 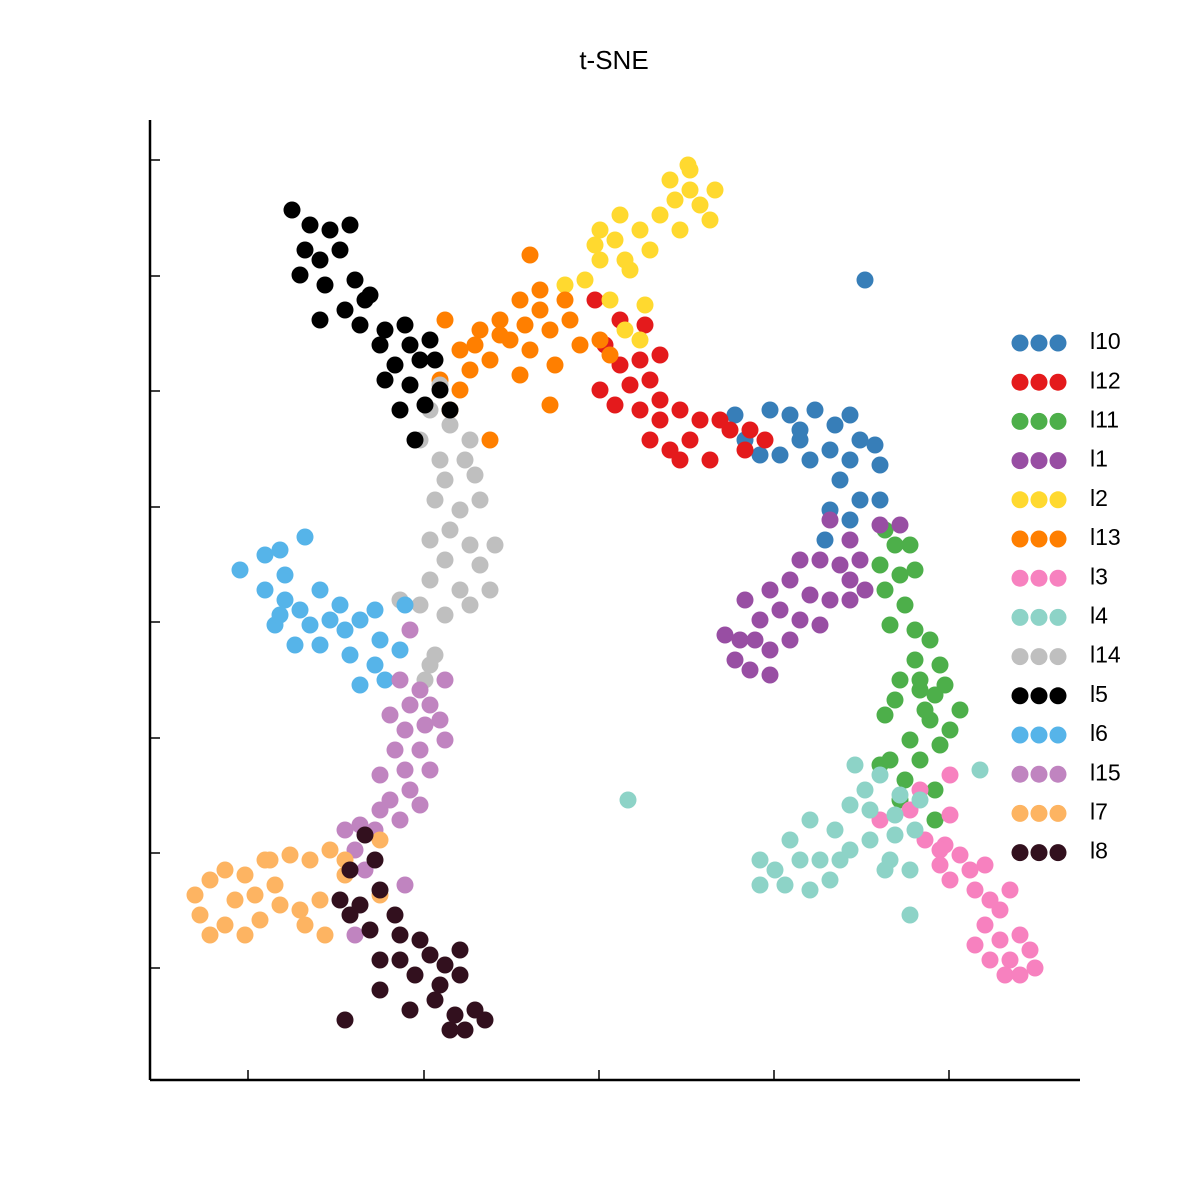 I want to click on legend: l10 l12 l11 l1 l2 l13 l3 l4 l14 l5 l6 l15 l7 l8, so click(x=1066, y=596).